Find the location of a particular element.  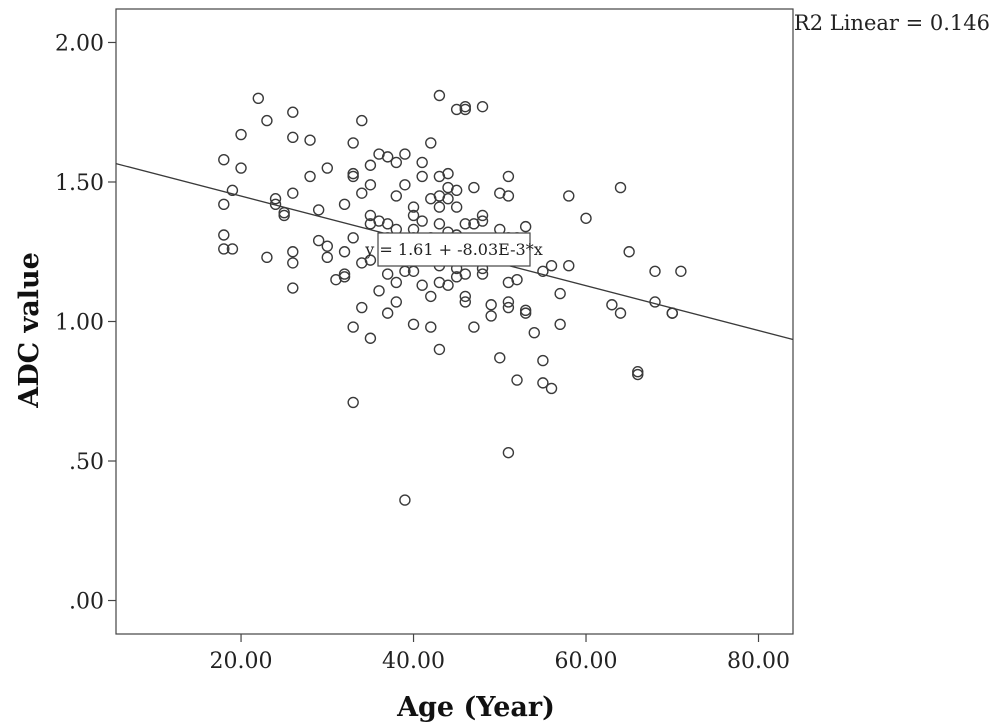

fit-equation-box is located at coordinates (454, 249).